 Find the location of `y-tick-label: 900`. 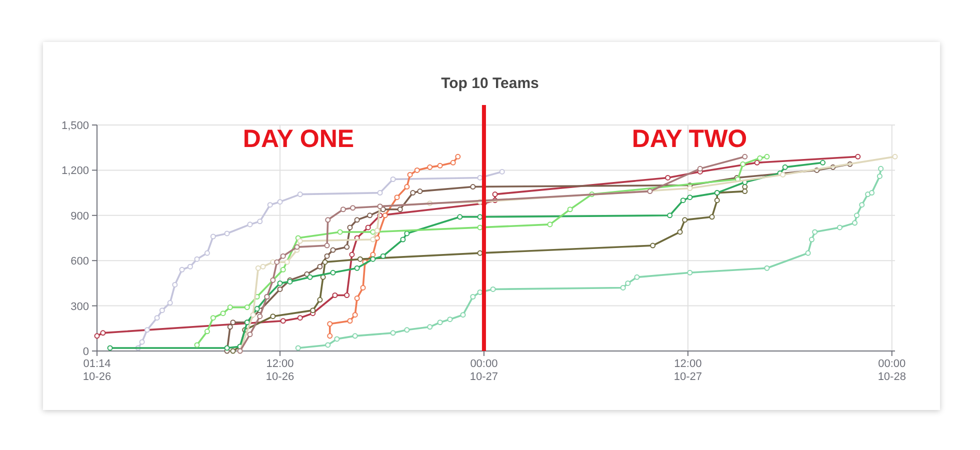

y-tick-label: 900 is located at coordinates (79, 216).